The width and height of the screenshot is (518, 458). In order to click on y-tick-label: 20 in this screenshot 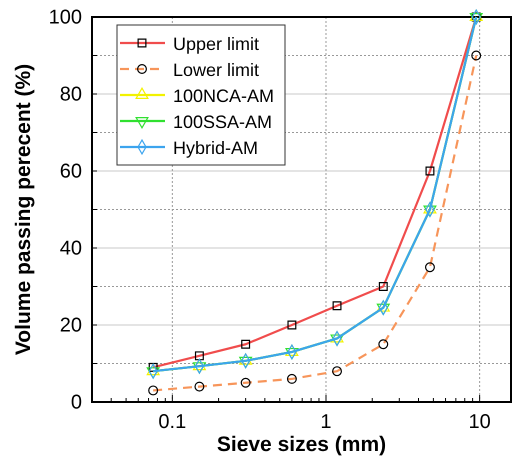, I will do `click(71, 325)`.